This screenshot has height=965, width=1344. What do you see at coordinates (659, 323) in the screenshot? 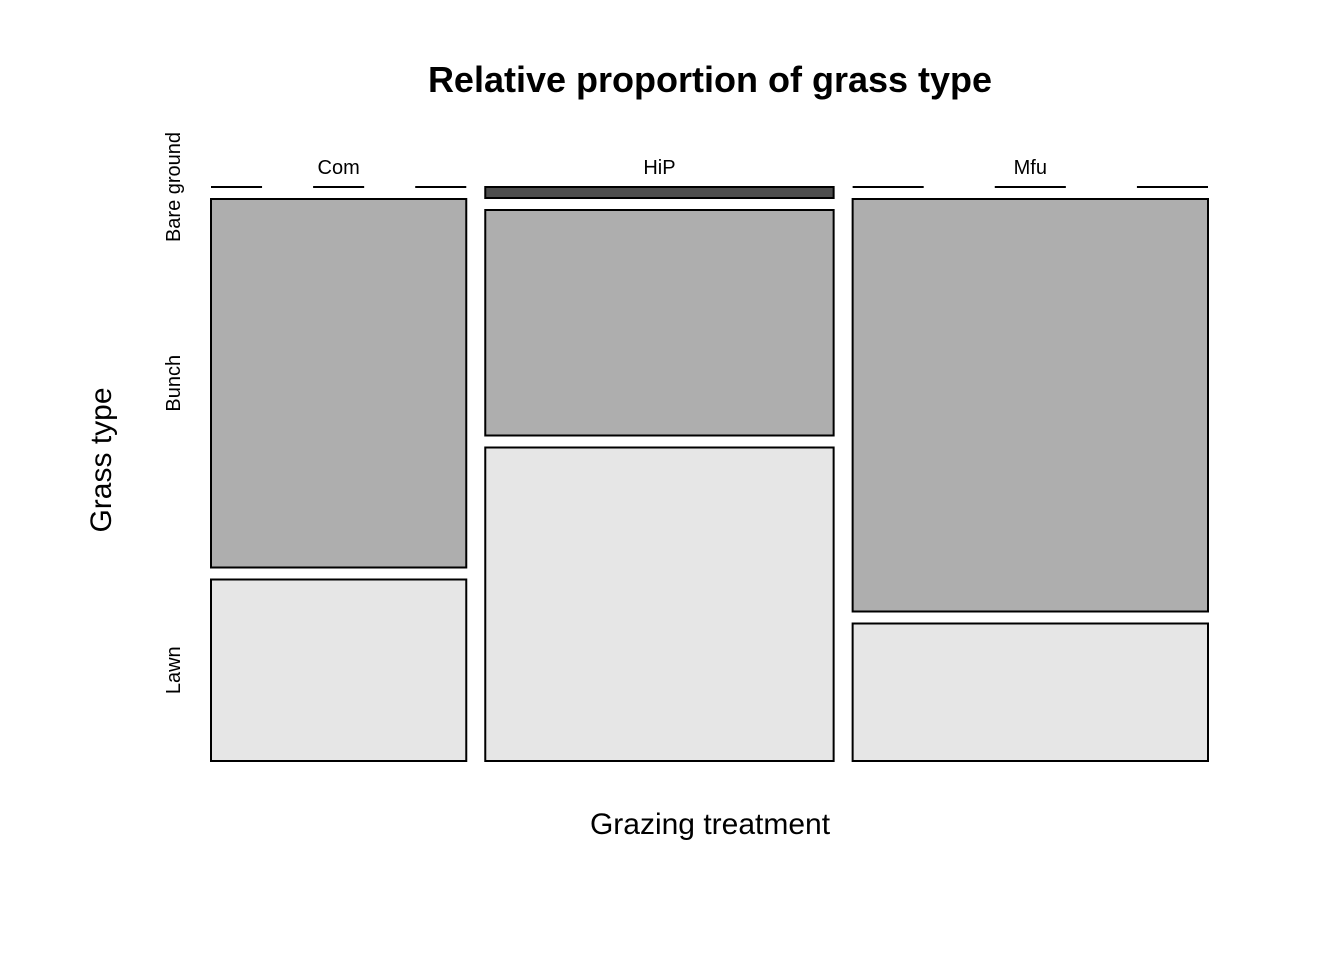
I see `tile-hip-bunch` at bounding box center [659, 323].